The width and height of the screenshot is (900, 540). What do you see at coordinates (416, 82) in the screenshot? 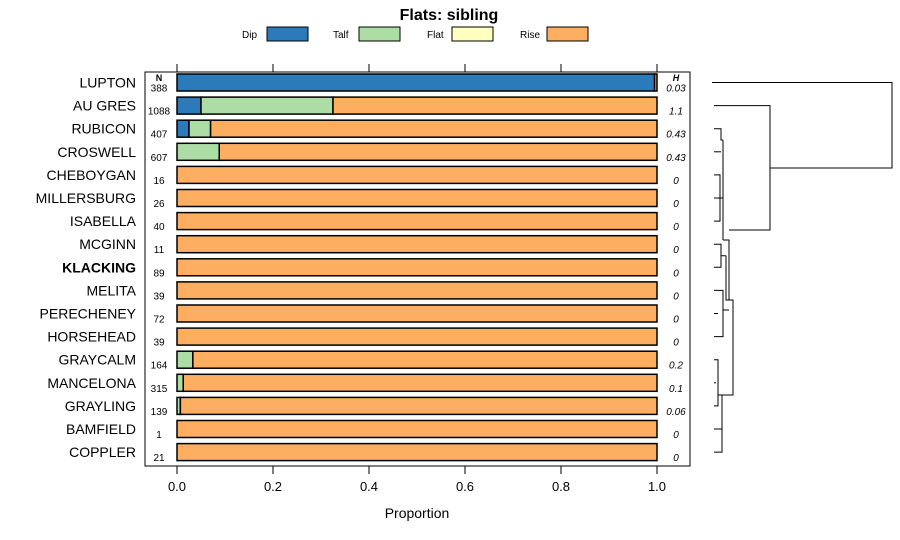
I see `bar-segment-lupton-dip` at bounding box center [416, 82].